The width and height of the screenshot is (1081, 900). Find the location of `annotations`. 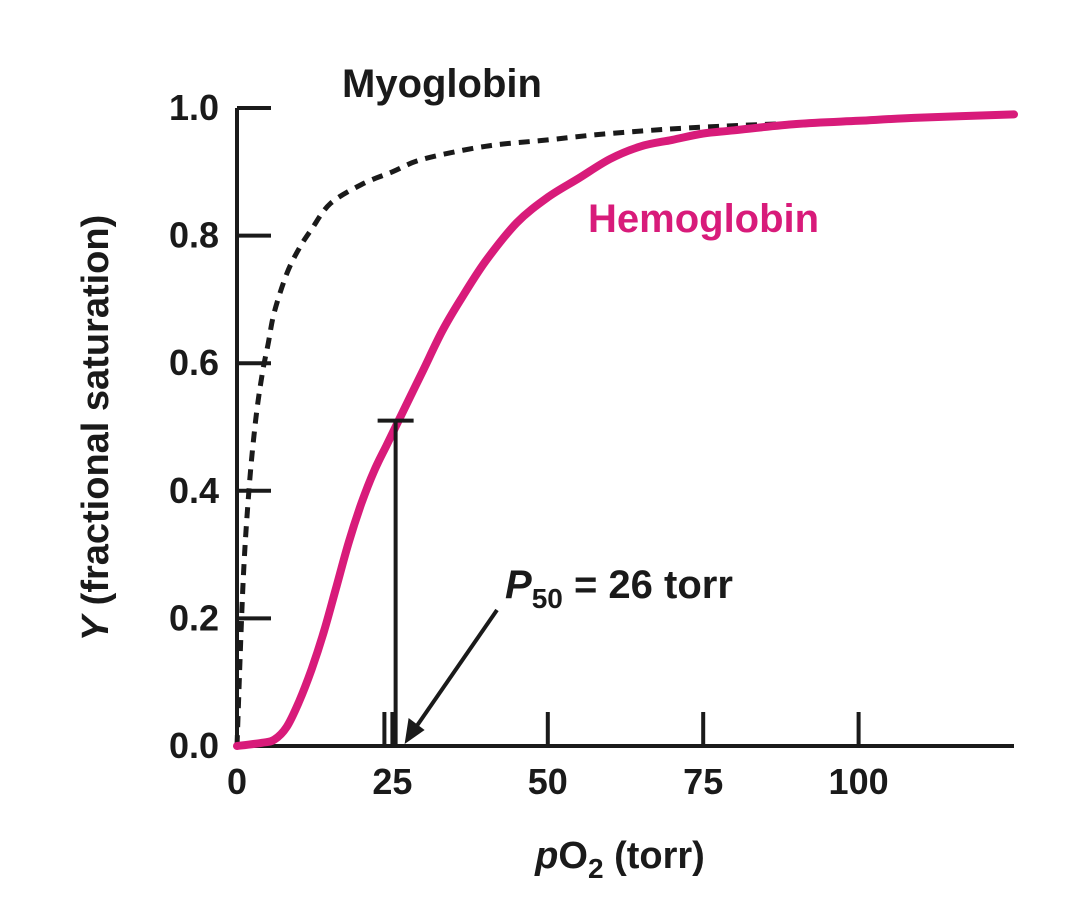

annotations is located at coordinates (438, 582).